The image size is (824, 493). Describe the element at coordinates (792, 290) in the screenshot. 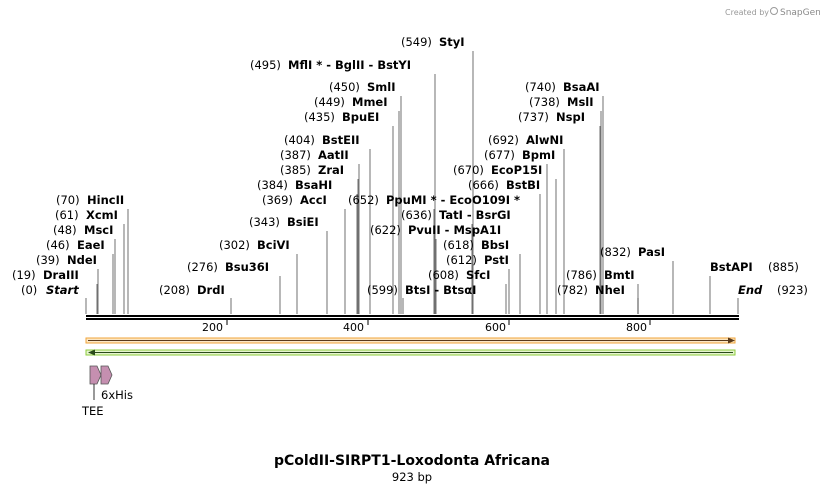

I see `end-position: (923)` at that location.